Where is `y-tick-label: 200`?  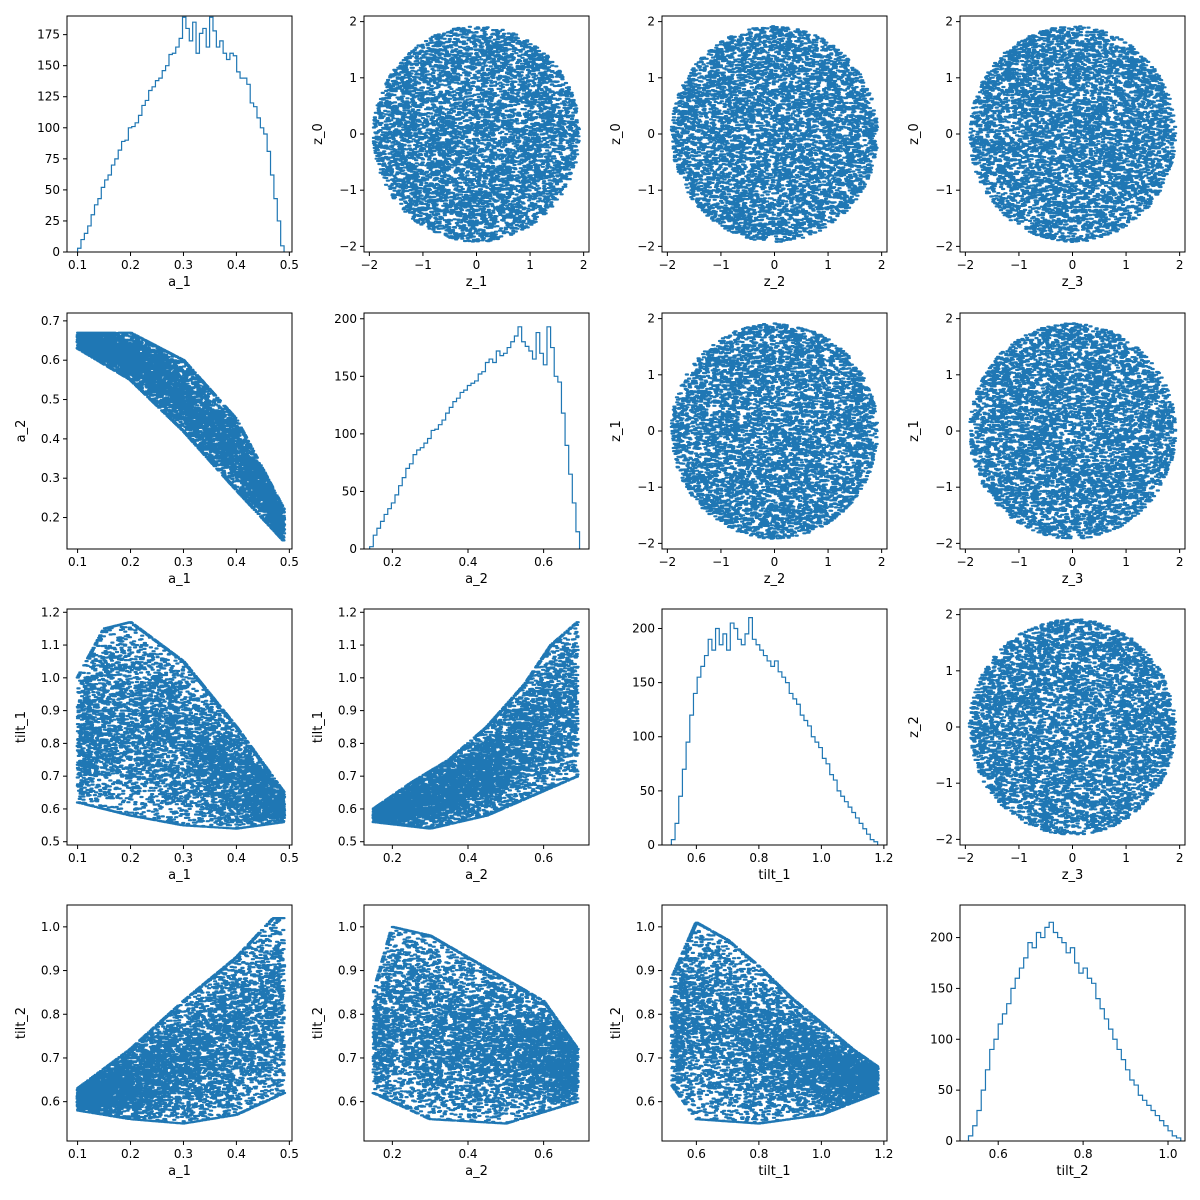 y-tick-label: 200 is located at coordinates (643, 628).